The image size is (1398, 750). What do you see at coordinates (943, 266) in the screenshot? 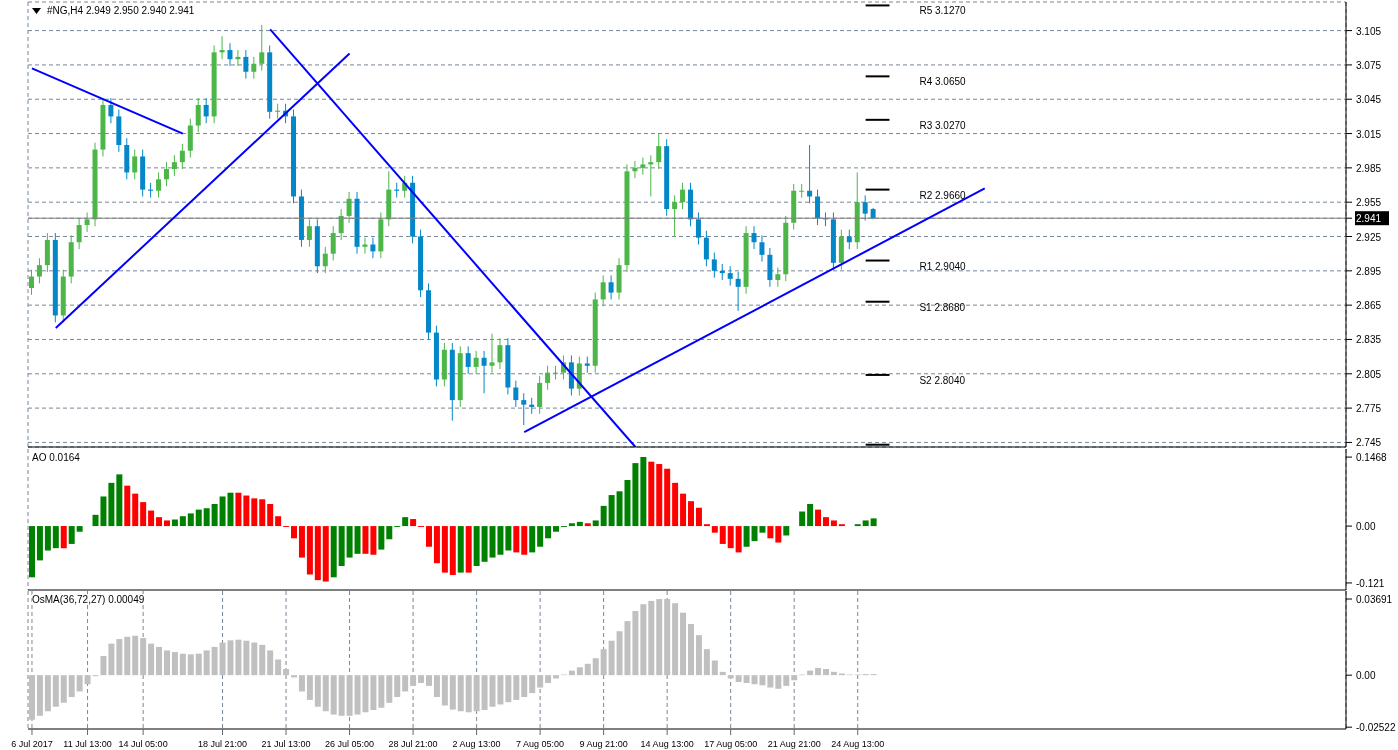
I see `text: R1 2.9040` at bounding box center [943, 266].